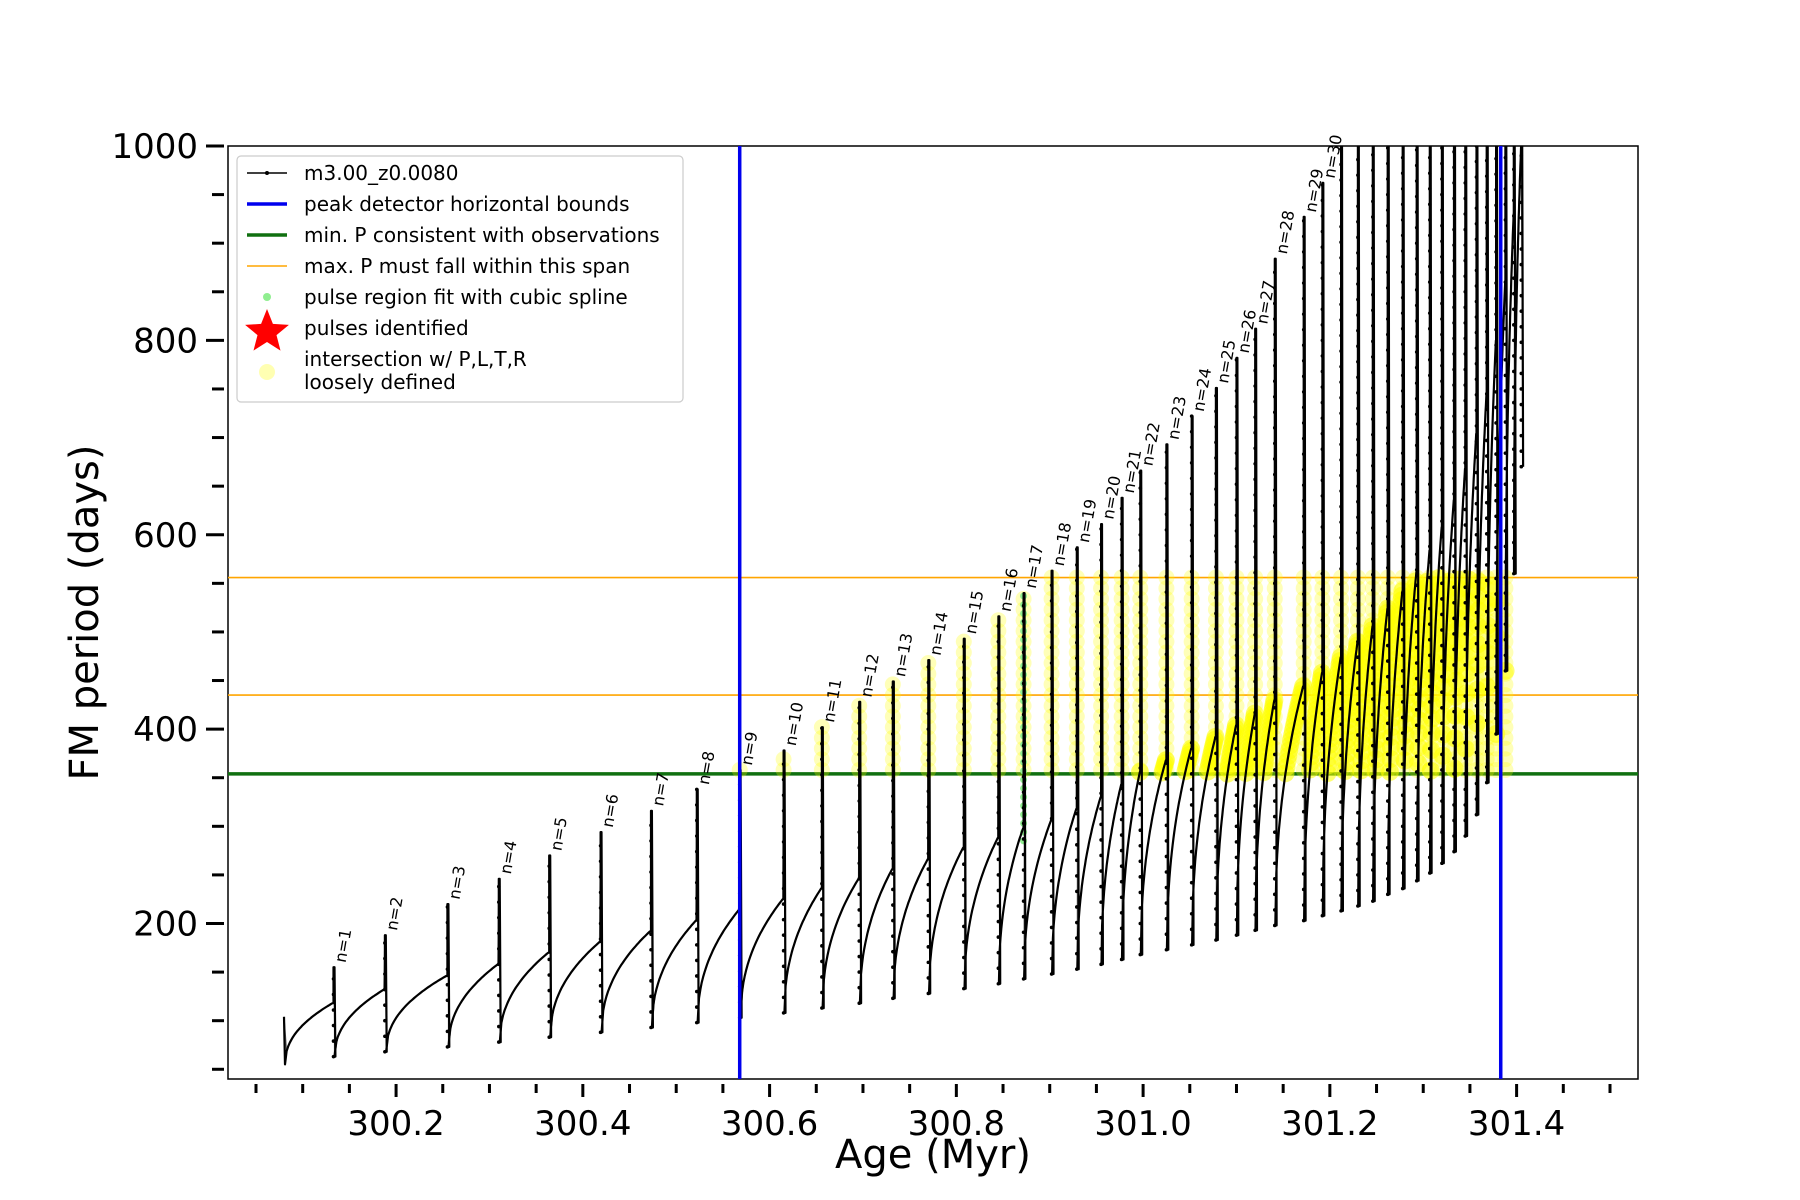  Describe the element at coordinates (939, 633) in the screenshot. I see `pulse-label-n=14: n=14` at that location.